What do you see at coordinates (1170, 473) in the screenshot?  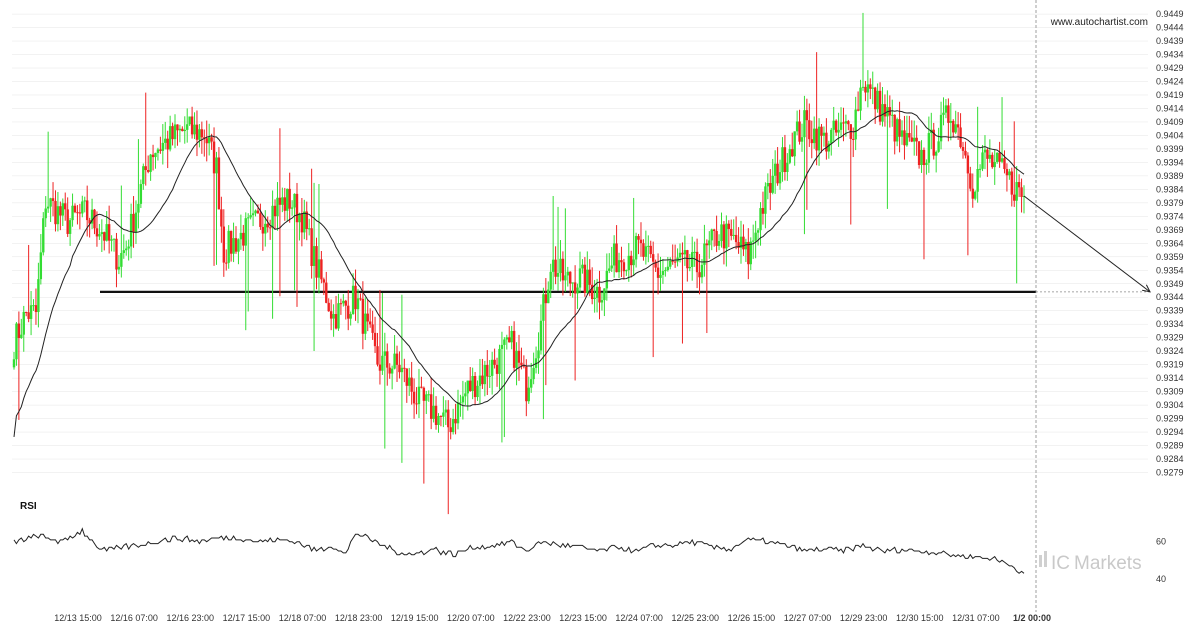 I see `price-tick-label: 0.9279` at bounding box center [1170, 473].